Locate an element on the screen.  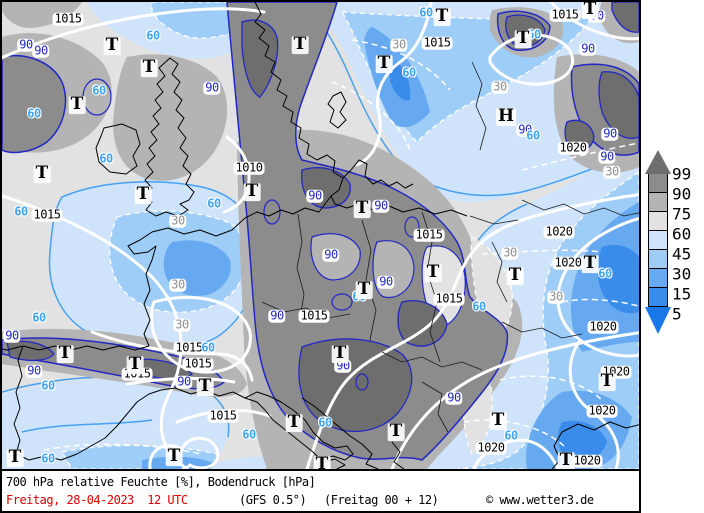
legend-label: 75 is located at coordinates (682, 214).